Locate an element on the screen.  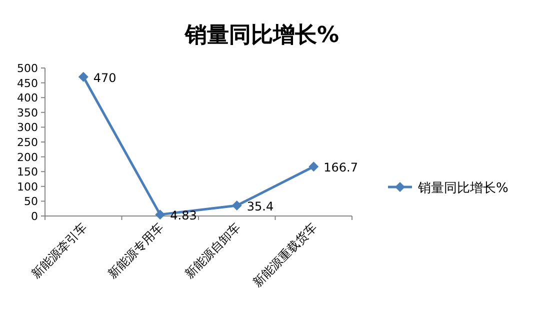
x-tick-label: 新能源专用车 is located at coordinates (135, 251).